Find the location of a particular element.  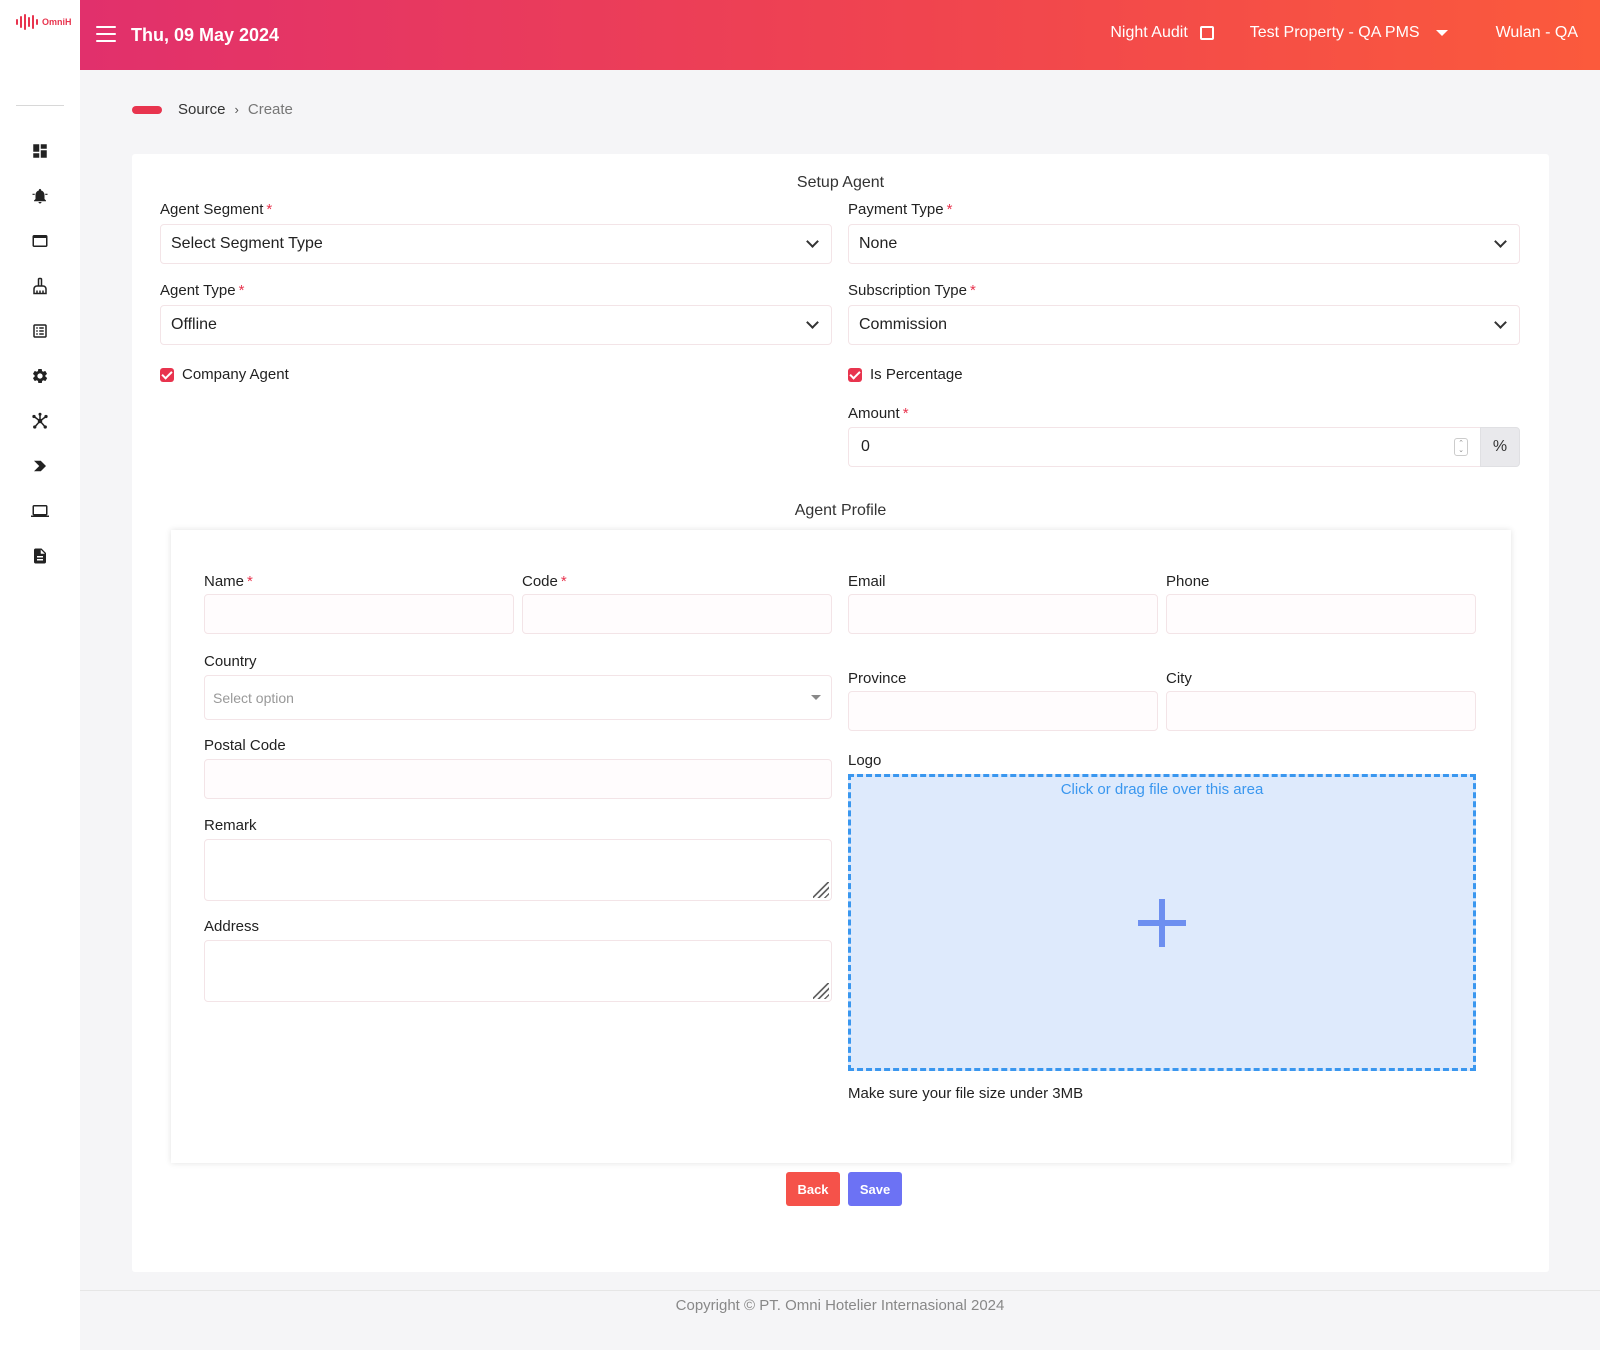

file-size-hint: Make sure your file size under 3MB is located at coordinates (966, 1093).